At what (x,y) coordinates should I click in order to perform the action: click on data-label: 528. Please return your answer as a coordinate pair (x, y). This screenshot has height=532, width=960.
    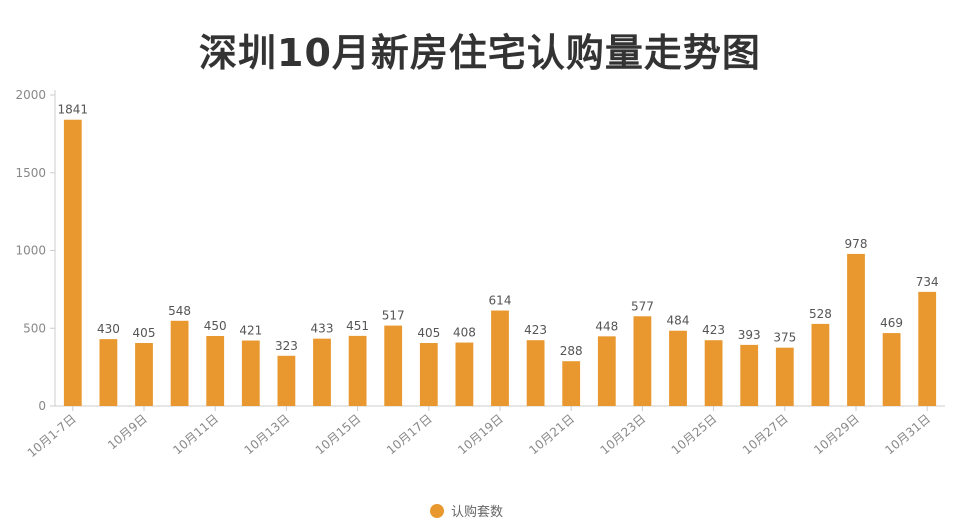
    Looking at the image, I should click on (820, 314).